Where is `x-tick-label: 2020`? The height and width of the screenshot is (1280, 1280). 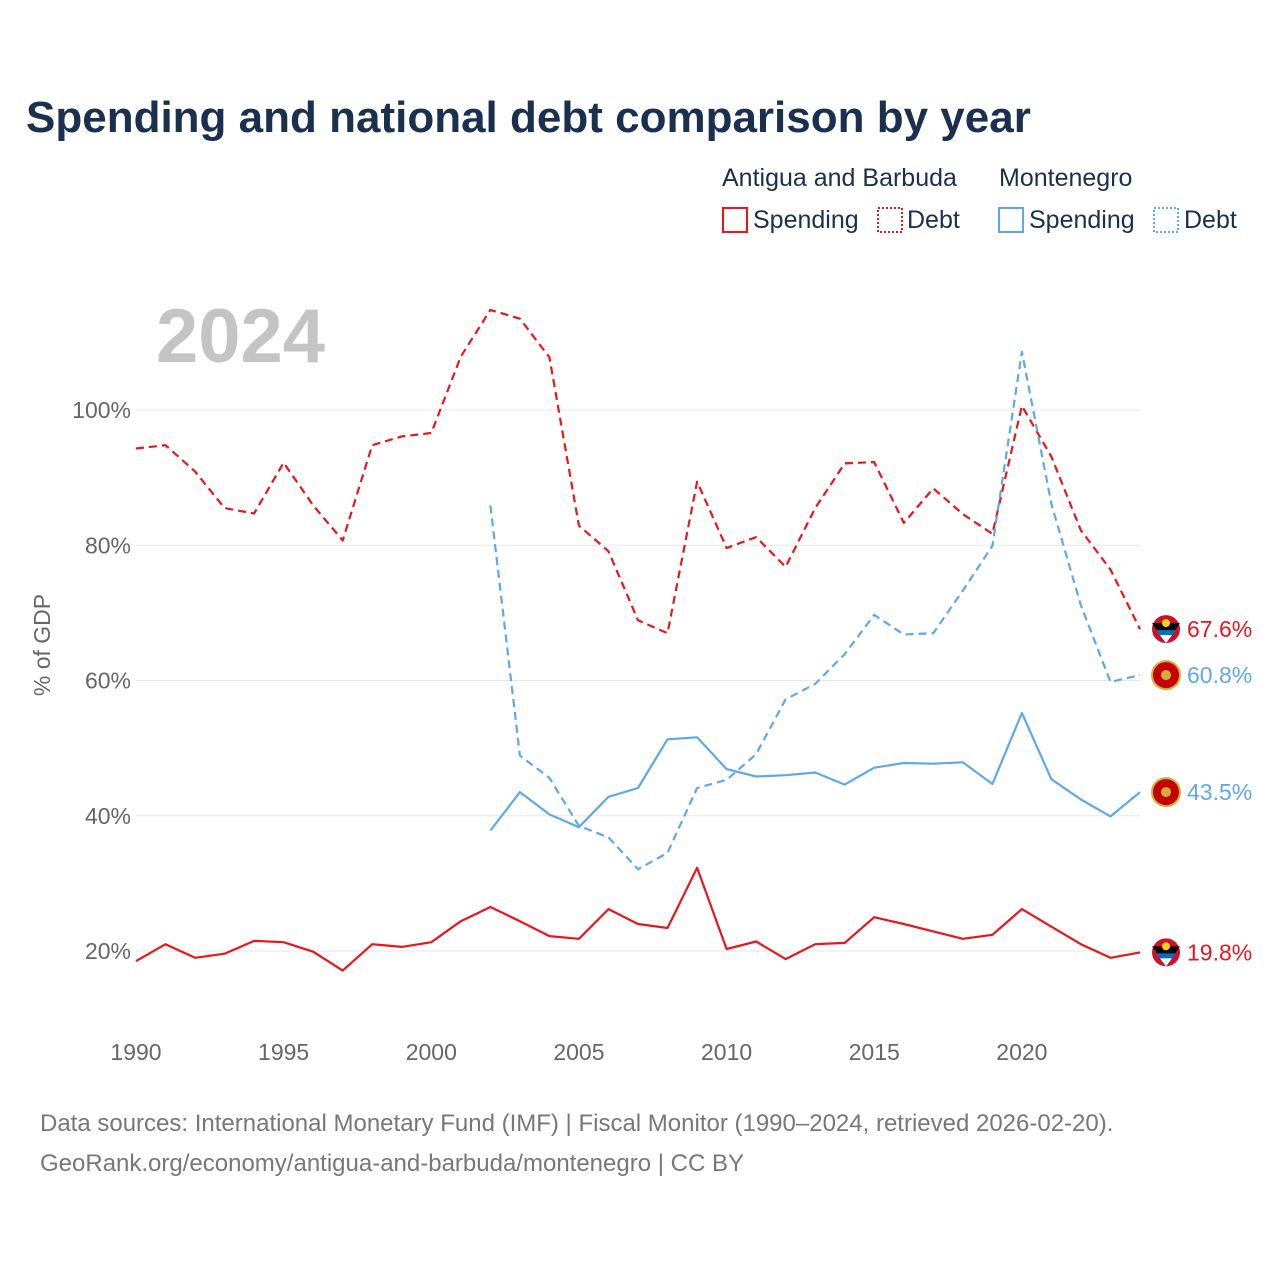 x-tick-label: 2020 is located at coordinates (1021, 1052).